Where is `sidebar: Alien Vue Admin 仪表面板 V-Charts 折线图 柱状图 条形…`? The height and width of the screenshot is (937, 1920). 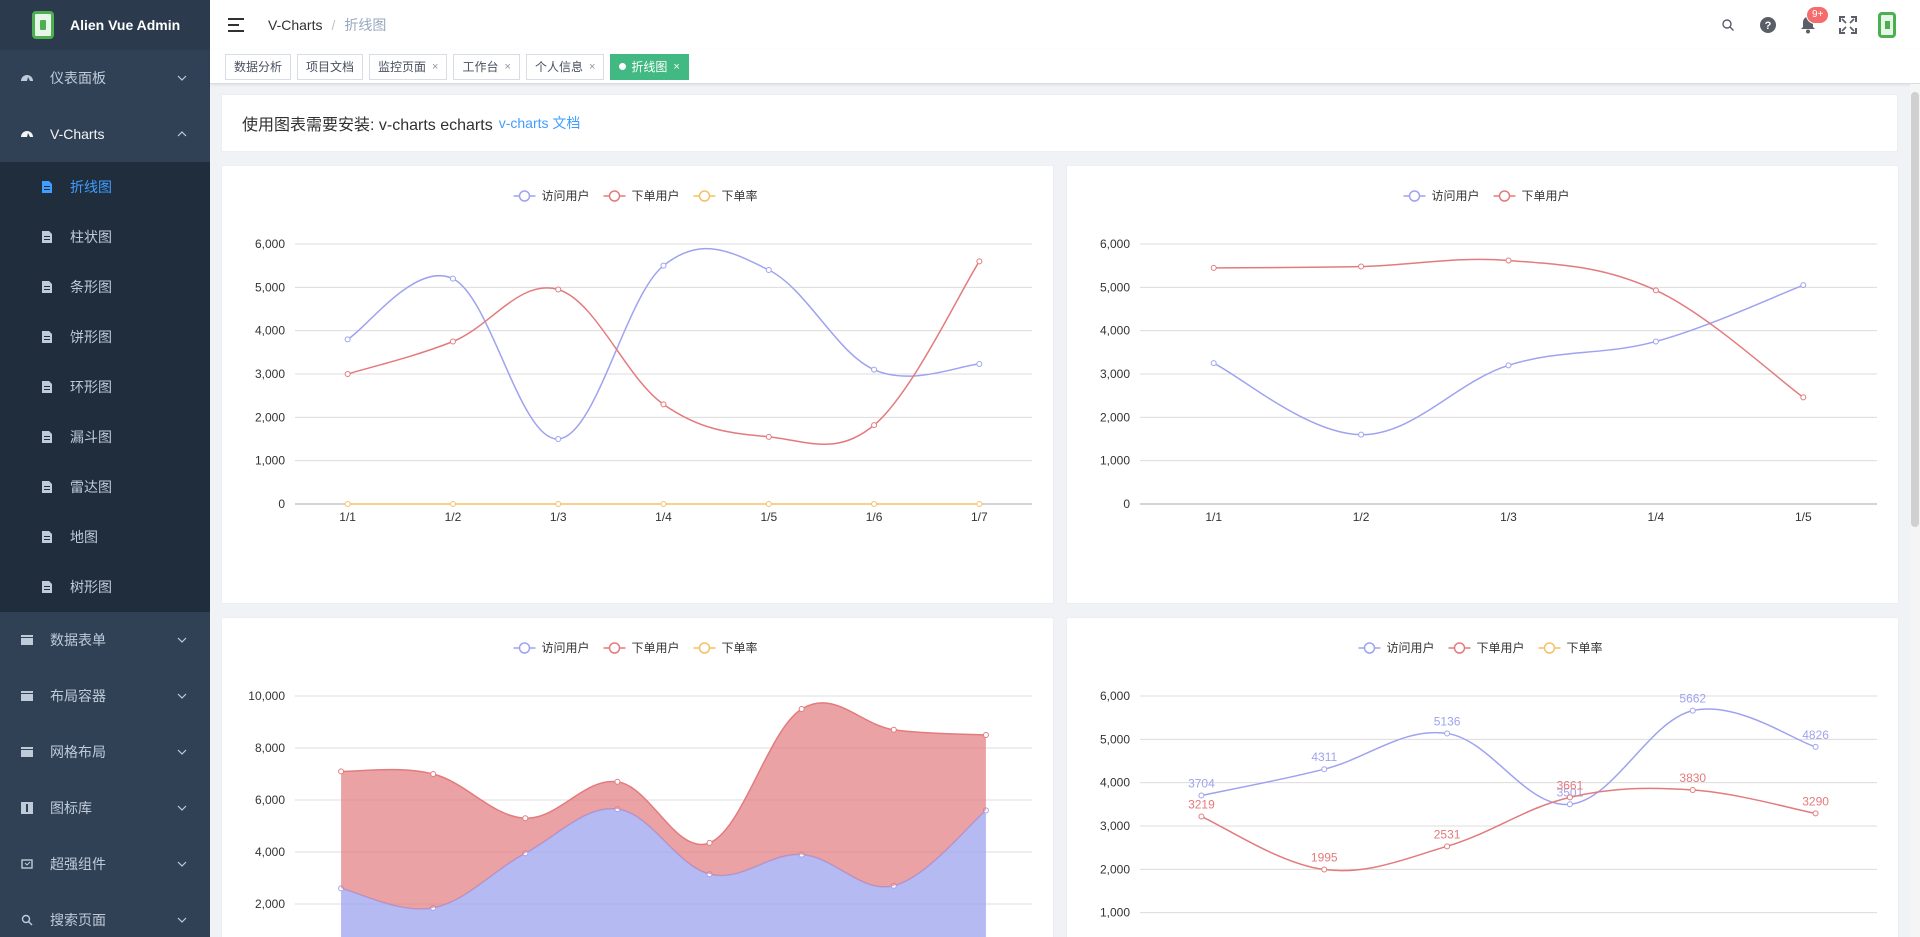 sidebar: Alien Vue Admin 仪表面板 V-Charts 折线图 柱状图 条形… is located at coordinates (105, 468).